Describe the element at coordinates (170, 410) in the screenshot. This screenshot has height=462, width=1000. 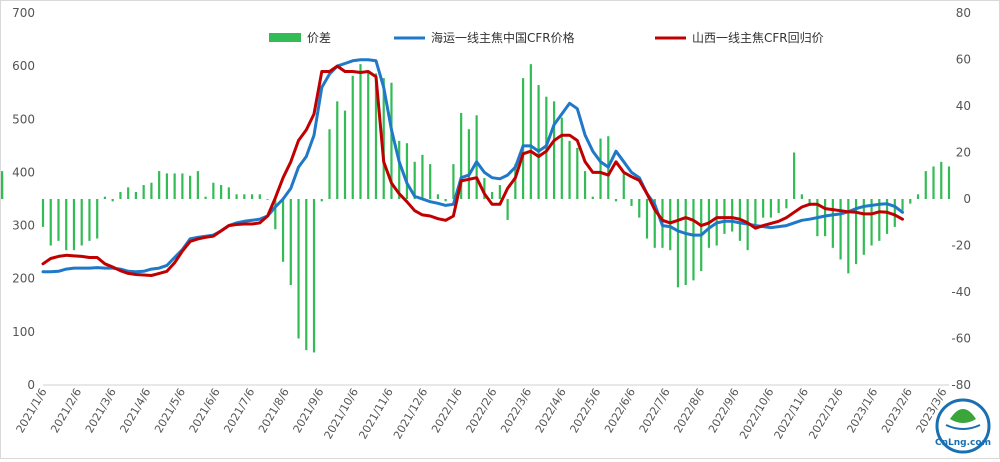
I see `x-tick-label: 2021/5/6` at that location.